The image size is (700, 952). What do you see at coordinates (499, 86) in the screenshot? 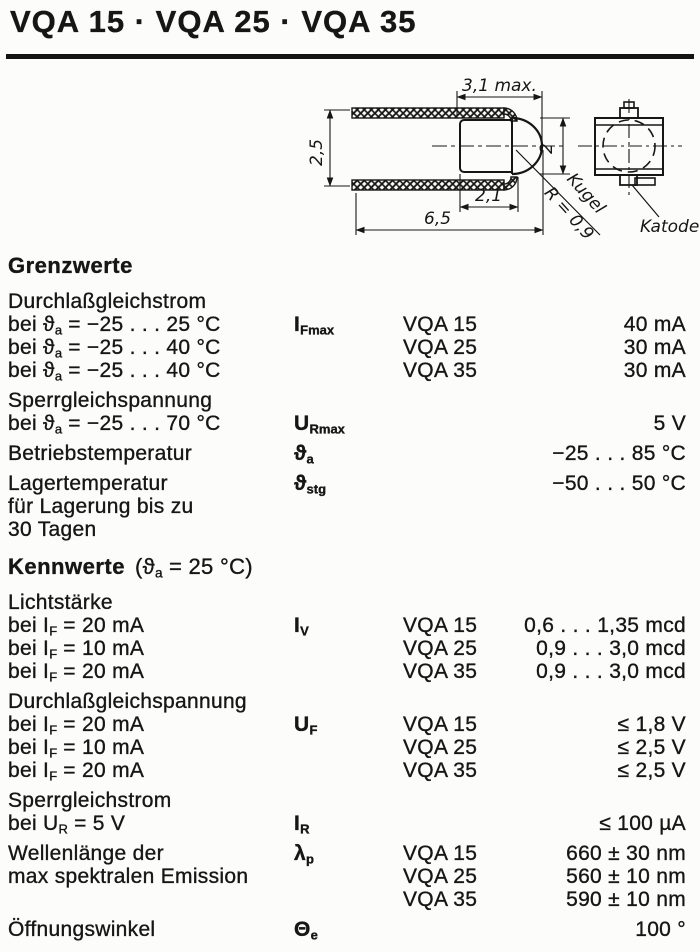
I see `svg-text: 3,1 max.` at bounding box center [499, 86].